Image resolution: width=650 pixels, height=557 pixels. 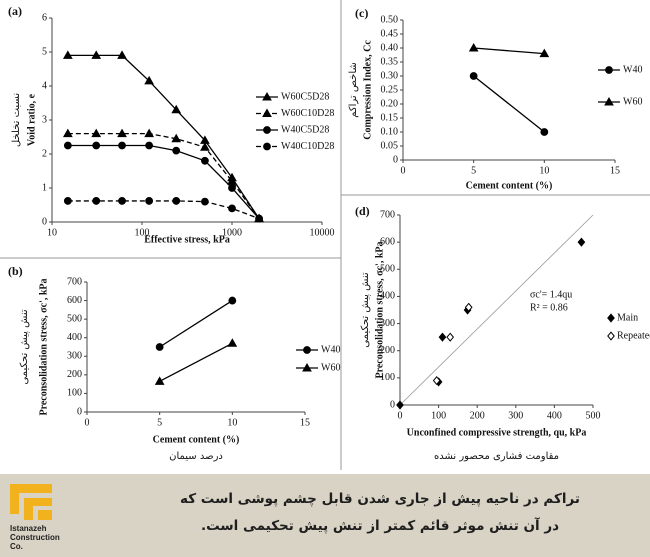 I want to click on y-tick-label: 0.35, so click(x=390, y=61).